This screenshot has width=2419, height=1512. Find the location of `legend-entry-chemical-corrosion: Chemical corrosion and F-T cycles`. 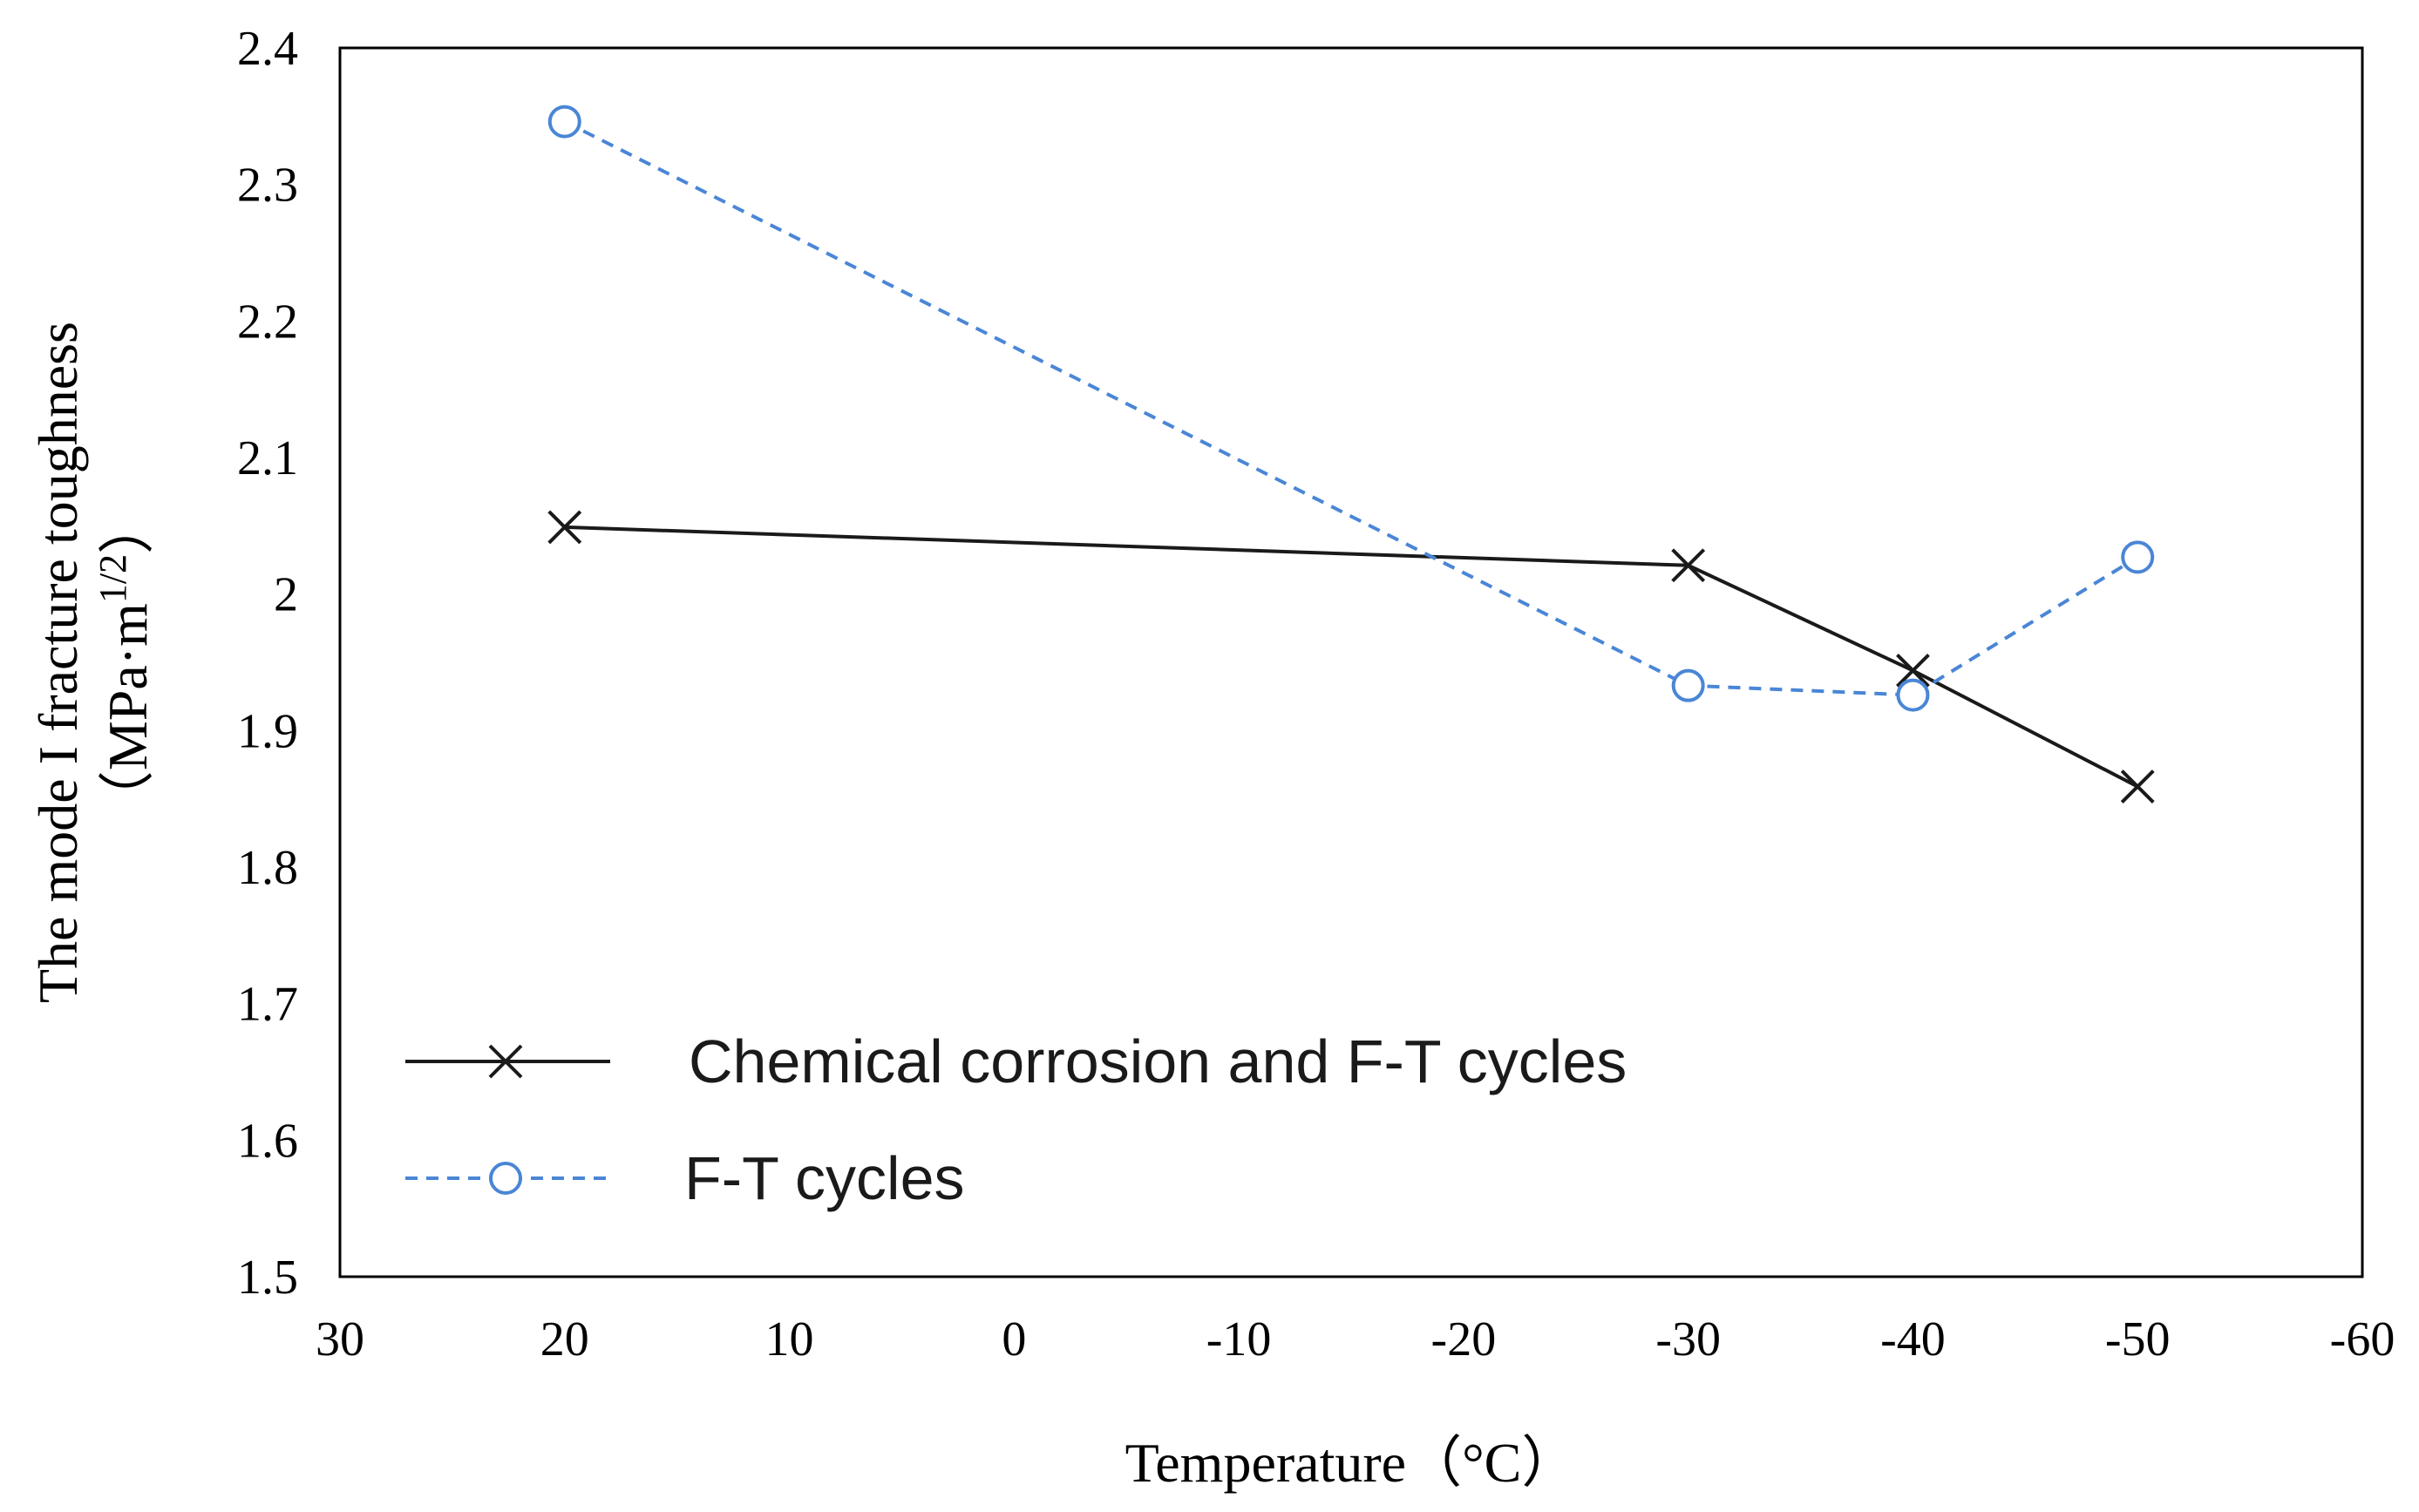

legend-entry-chemical-corrosion: Chemical corrosion and F-T cycles is located at coordinates (1016, 1061).